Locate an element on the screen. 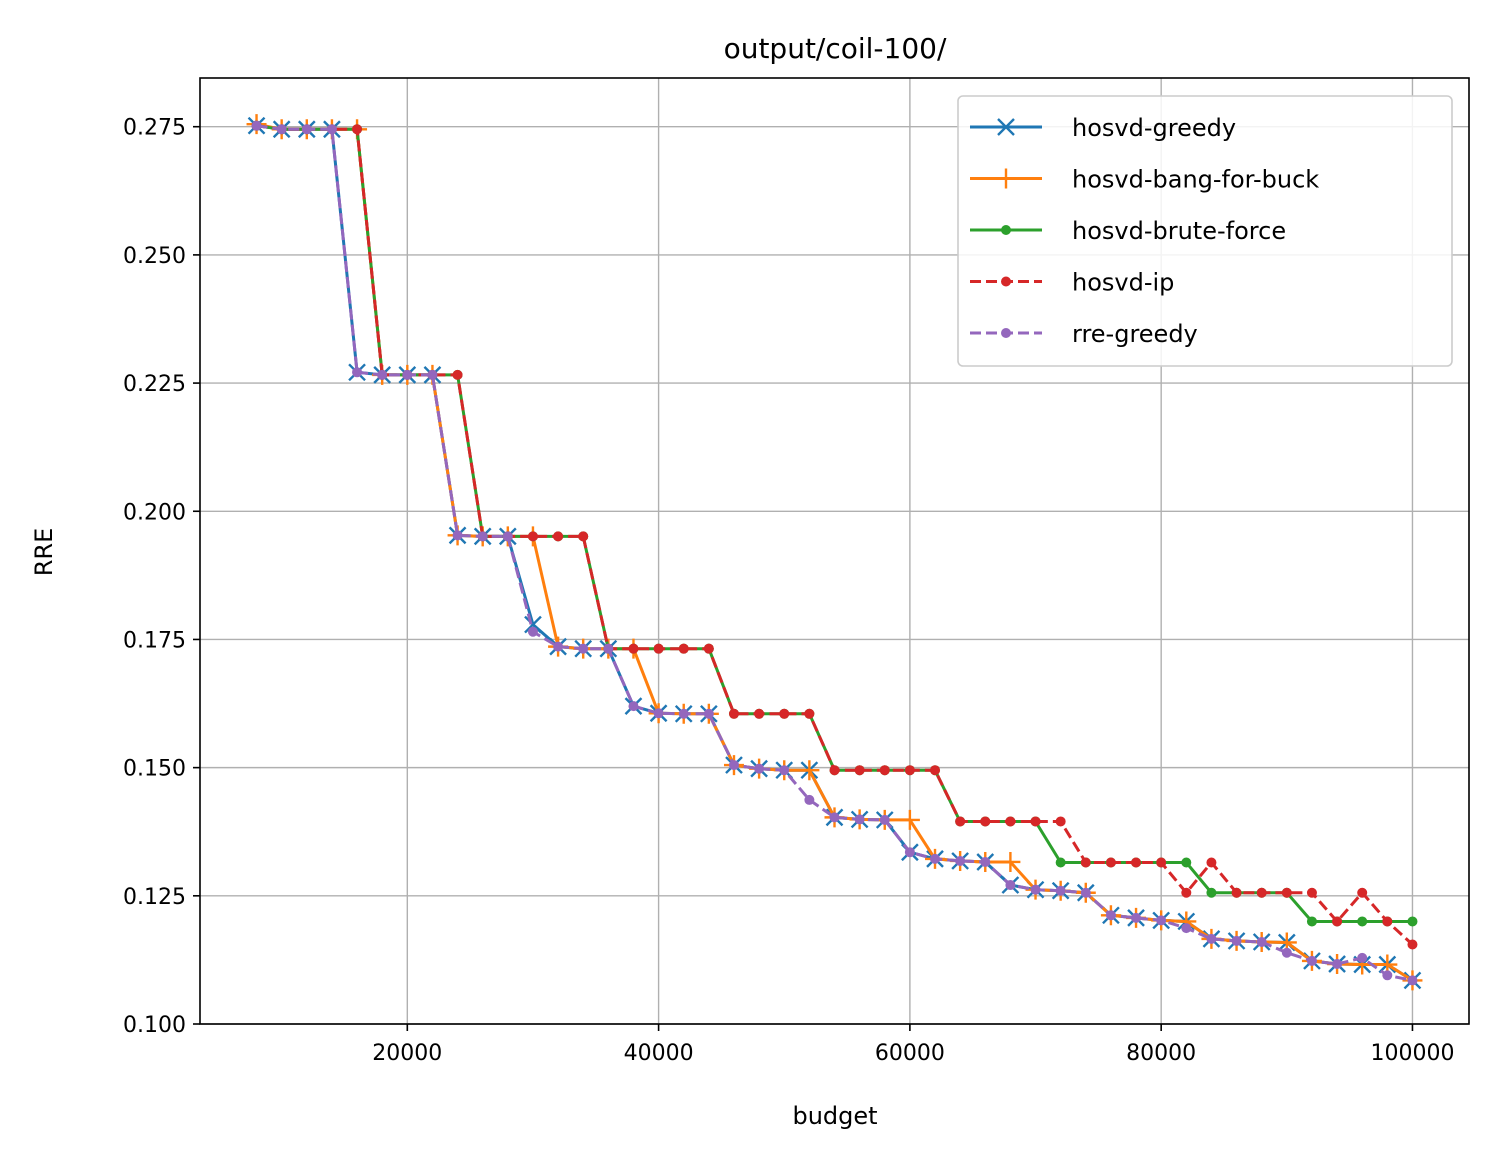 This screenshot has height=1158, width=1505. legend-label: hosvd-brute-force is located at coordinates (1179, 231).